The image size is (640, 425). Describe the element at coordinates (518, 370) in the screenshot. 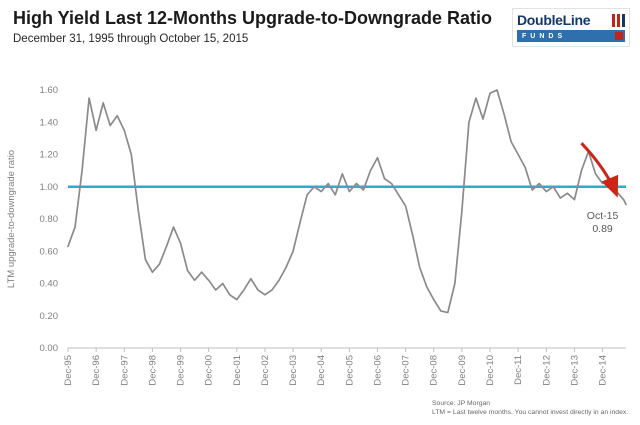

I see `x-tick-label: Dec-11` at that location.